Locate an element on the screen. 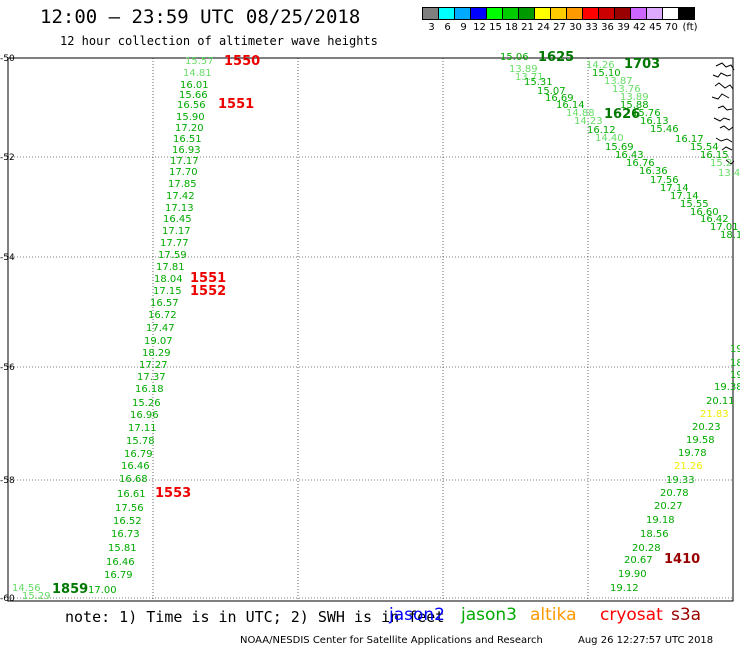 This screenshot has height=650, width=740. swh-value: 16.36 is located at coordinates (653, 171).